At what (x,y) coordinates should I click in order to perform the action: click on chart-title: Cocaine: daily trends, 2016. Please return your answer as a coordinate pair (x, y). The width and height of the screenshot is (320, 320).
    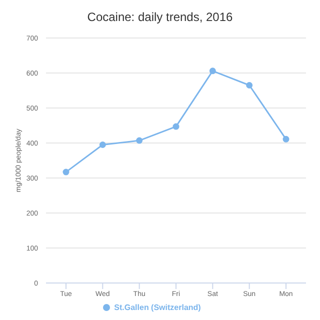
    Looking at the image, I should click on (160, 17).